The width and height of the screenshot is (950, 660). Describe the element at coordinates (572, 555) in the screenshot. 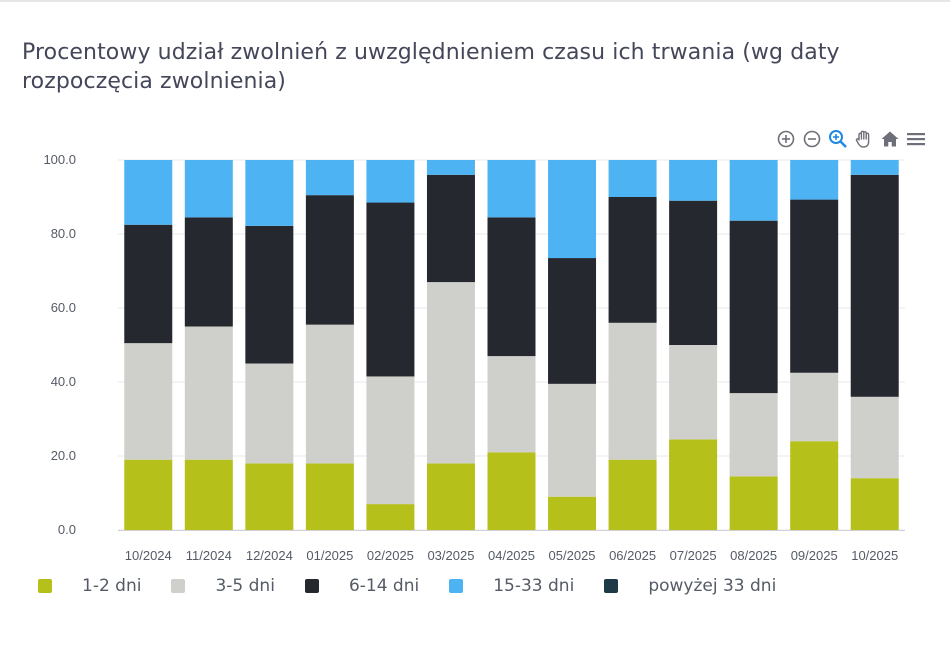

I see `x-tick-label: 05/2025` at that location.